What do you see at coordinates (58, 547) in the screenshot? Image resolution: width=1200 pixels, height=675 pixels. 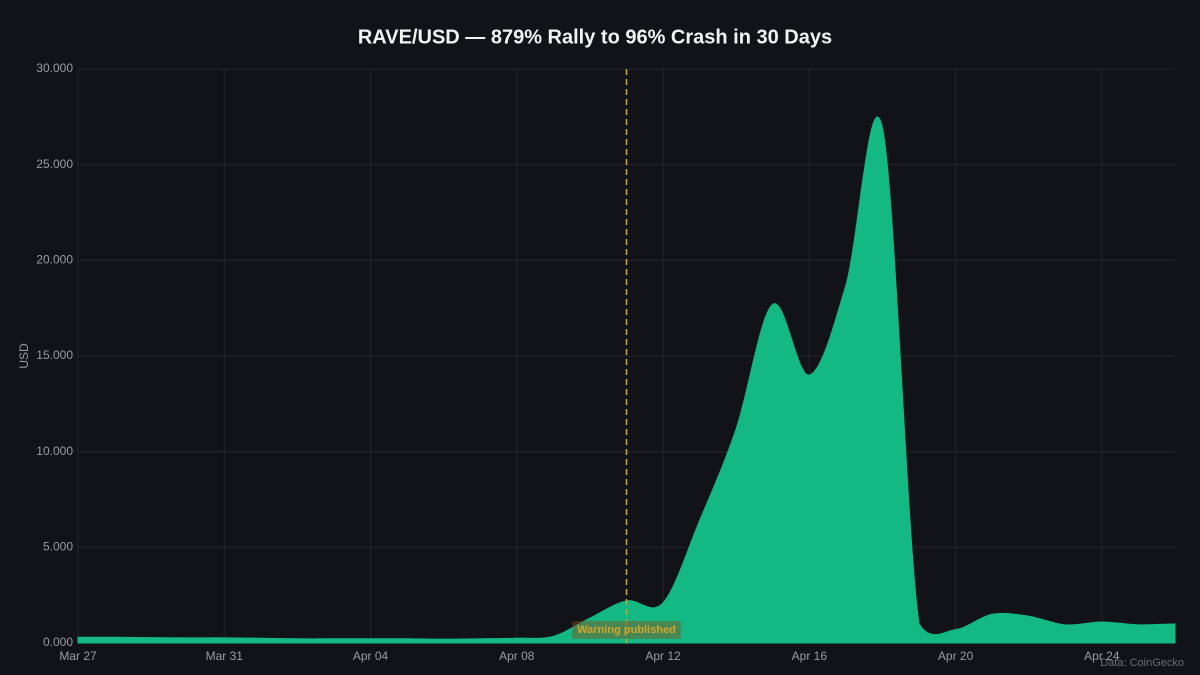 I see `y-tick-label: 5.000` at bounding box center [58, 547].